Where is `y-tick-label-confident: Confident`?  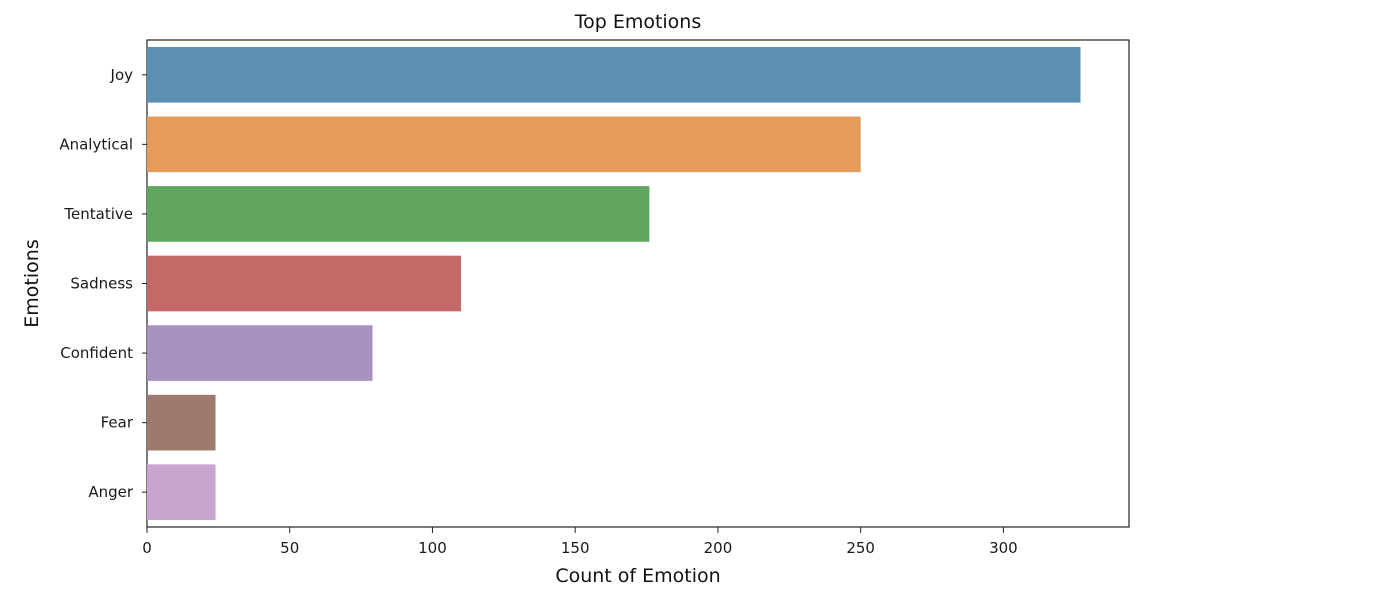
y-tick-label-confident: Confident is located at coordinates (96, 353).